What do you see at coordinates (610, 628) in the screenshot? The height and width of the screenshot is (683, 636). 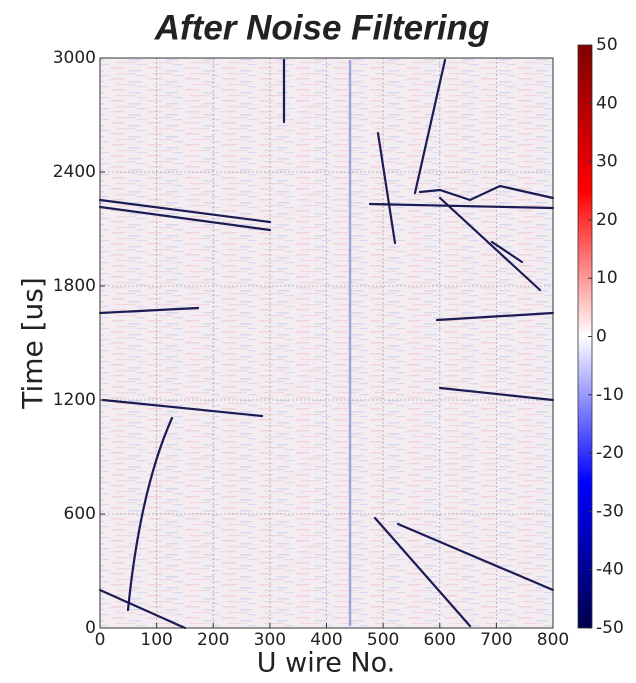 I see `colorbar-tick-label: -50` at bounding box center [610, 628].